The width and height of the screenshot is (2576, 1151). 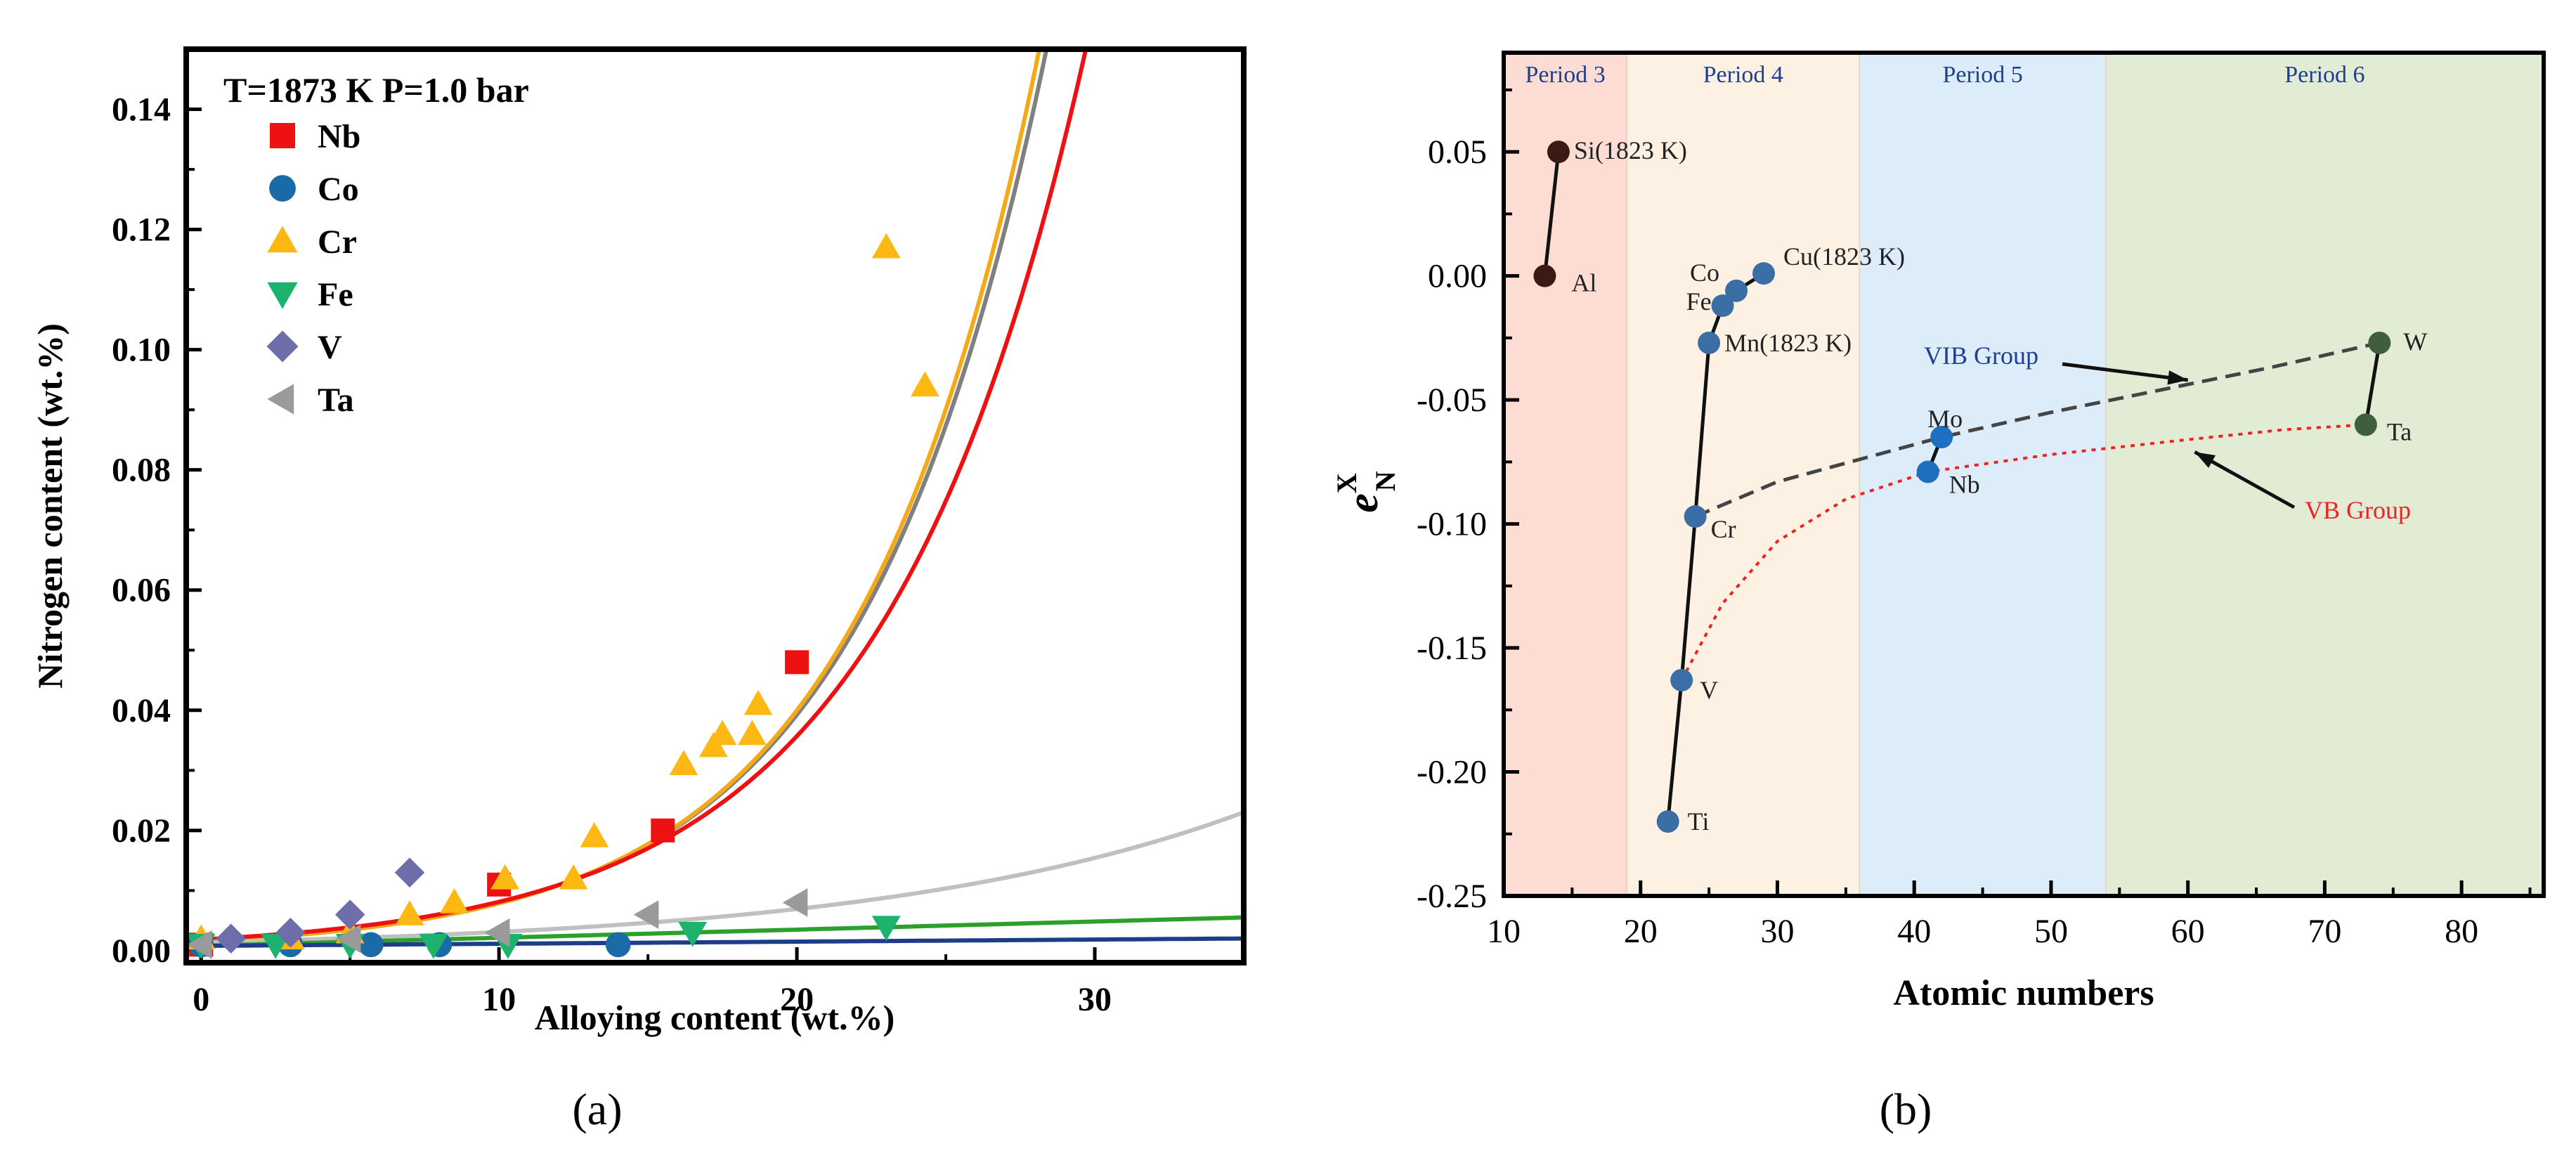 I want to click on legend-marker-nb, so click(x=282, y=135).